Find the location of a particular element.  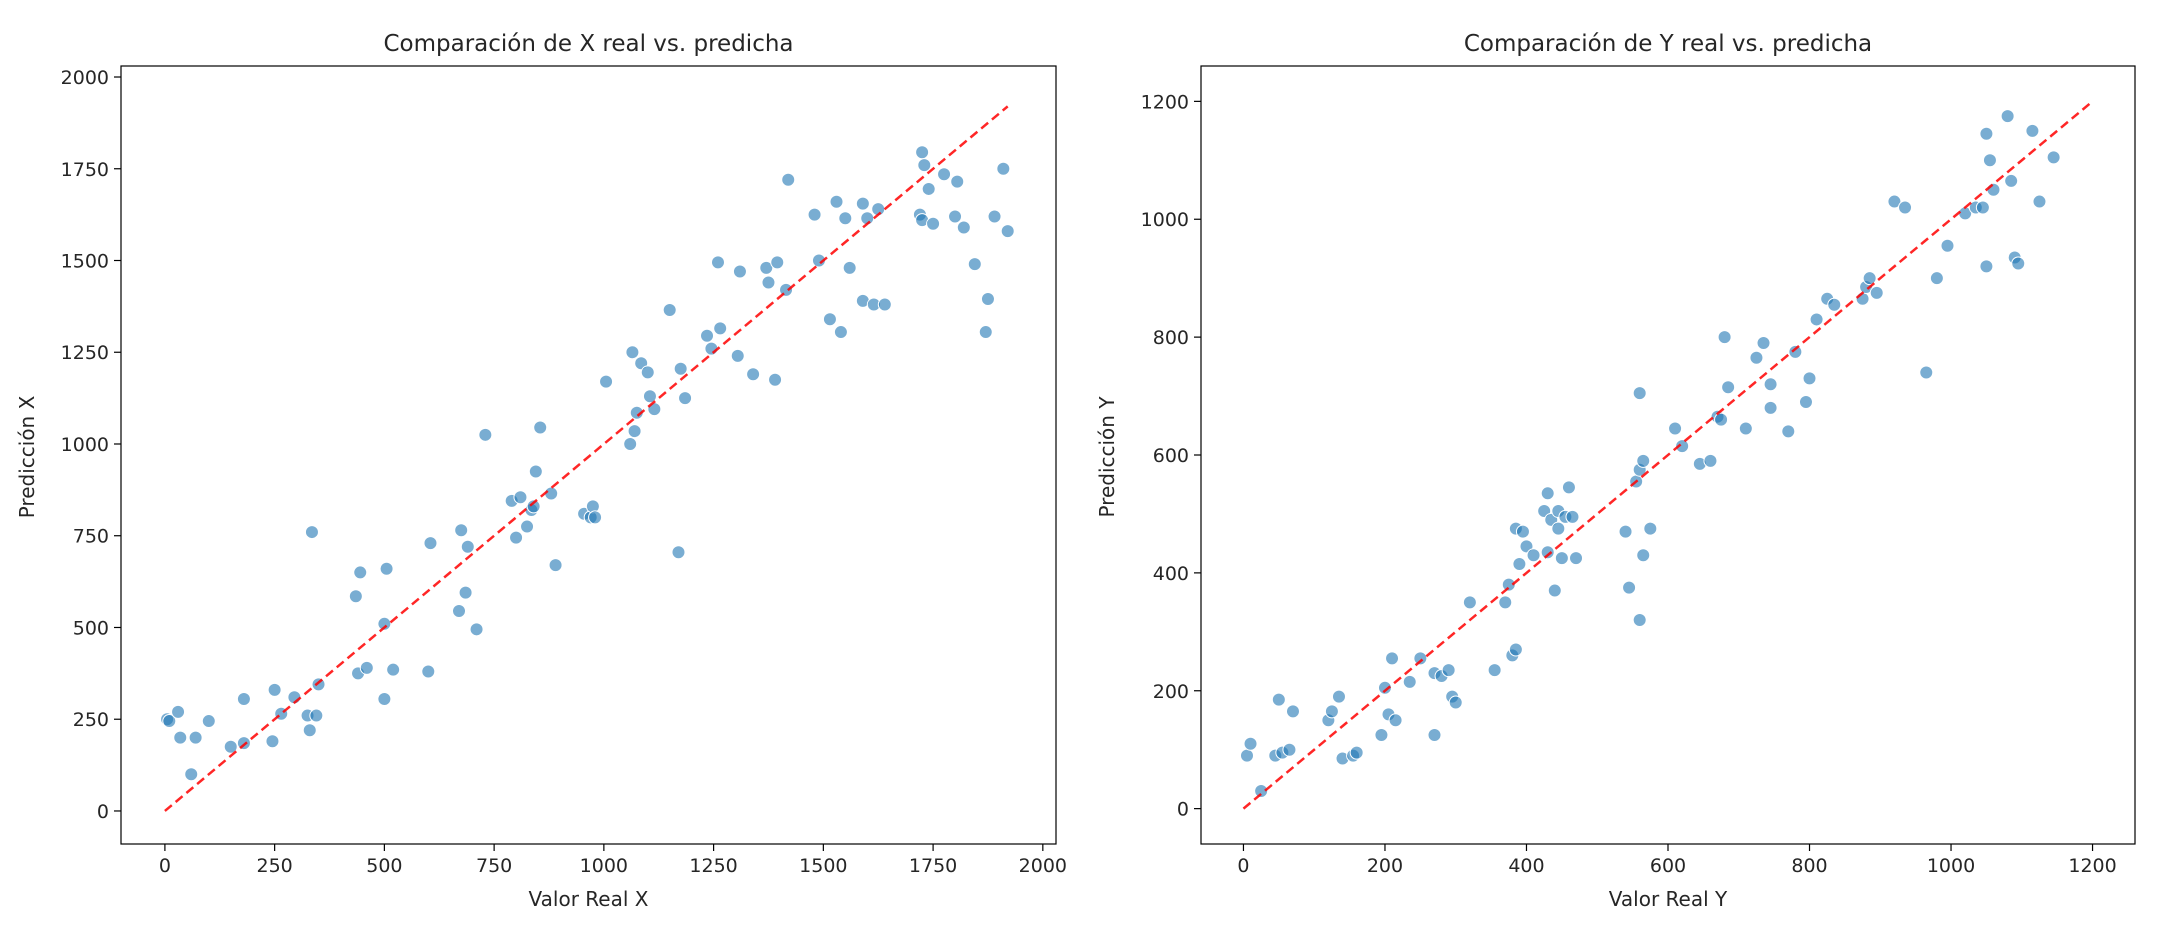

y-tick-label: 1000 is located at coordinates (1165, 220).